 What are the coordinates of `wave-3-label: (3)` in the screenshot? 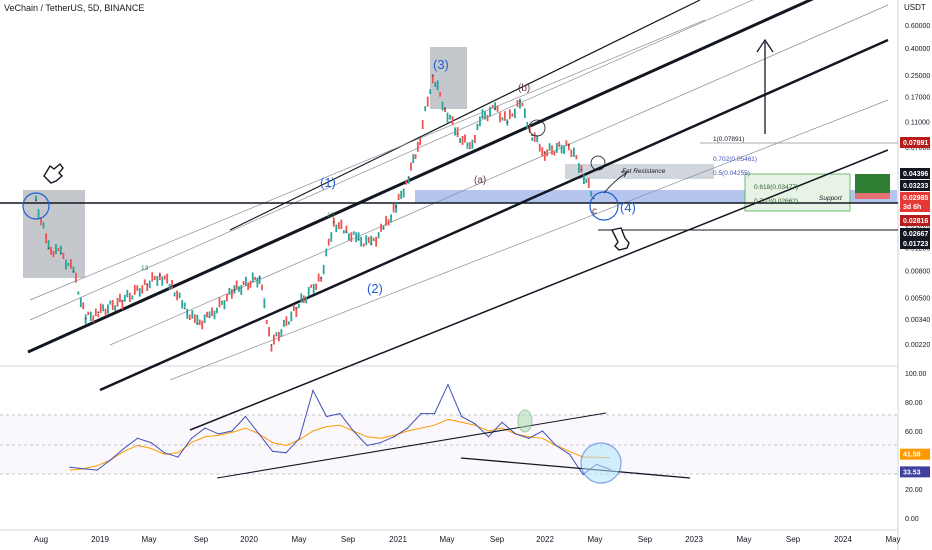 It's located at (441, 64).